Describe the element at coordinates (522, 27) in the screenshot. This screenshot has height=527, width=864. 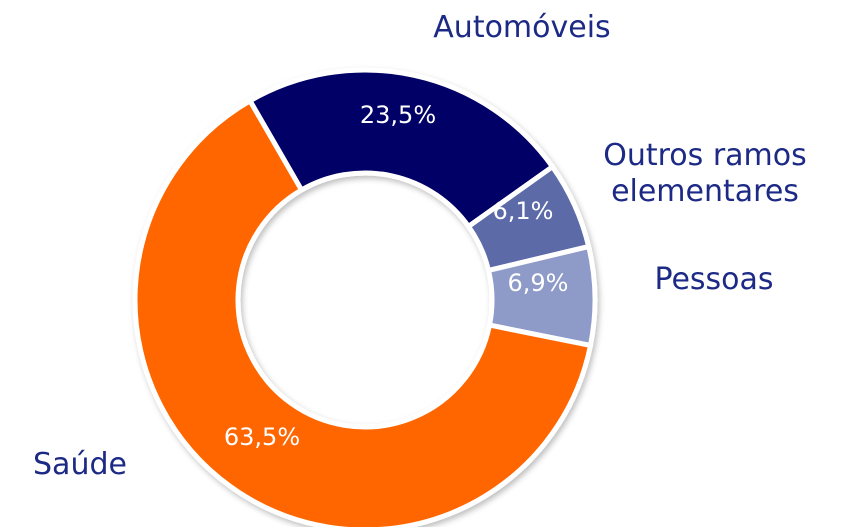
I see `category-label: Automóveis` at that location.